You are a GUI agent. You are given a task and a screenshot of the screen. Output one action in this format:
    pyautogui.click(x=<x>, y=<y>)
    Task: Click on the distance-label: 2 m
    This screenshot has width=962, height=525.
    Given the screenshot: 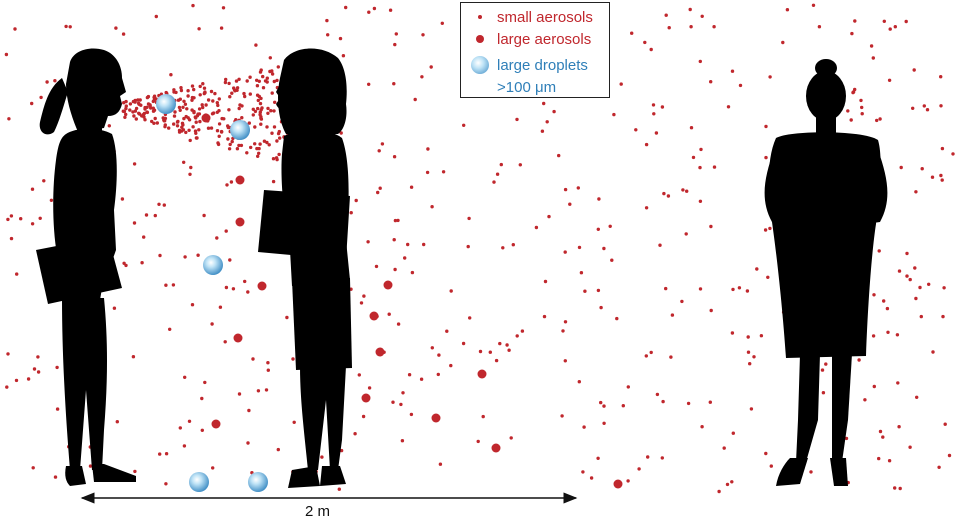 What is the action you would take?
    pyautogui.click(x=318, y=511)
    